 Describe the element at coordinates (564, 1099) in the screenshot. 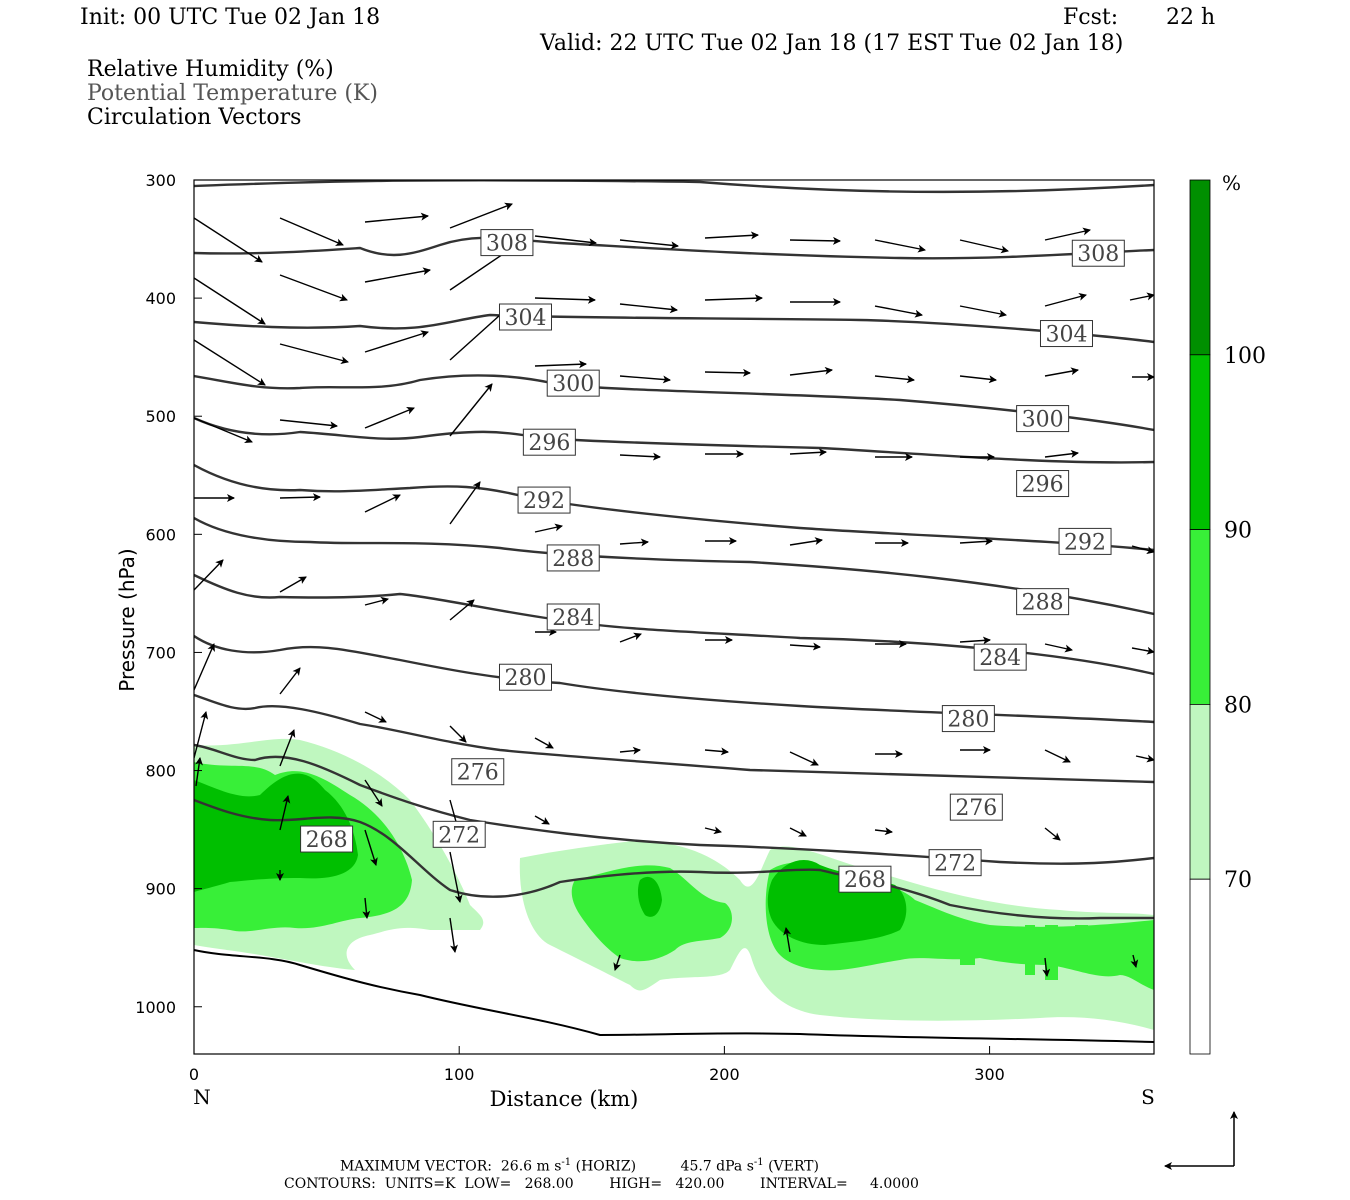

I see `x-axis-label: Distance (km)` at that location.